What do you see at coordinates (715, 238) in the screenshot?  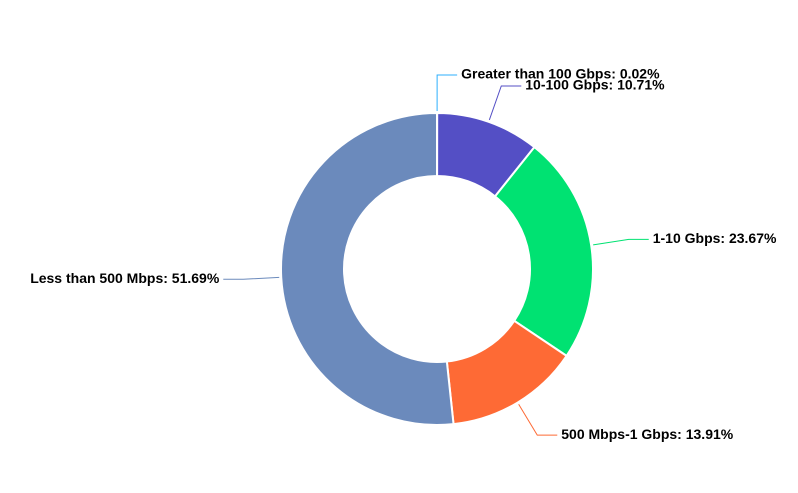 I see `data-label: 1-10 Gbps: 23.67%` at bounding box center [715, 238].